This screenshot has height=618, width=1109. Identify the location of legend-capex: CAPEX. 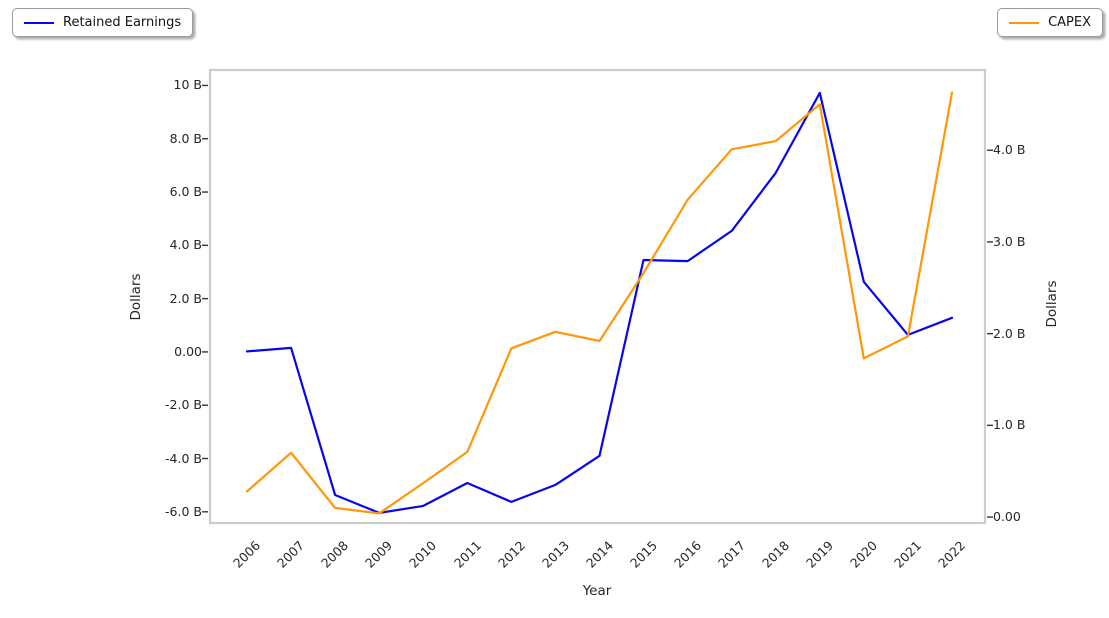
(1050, 22).